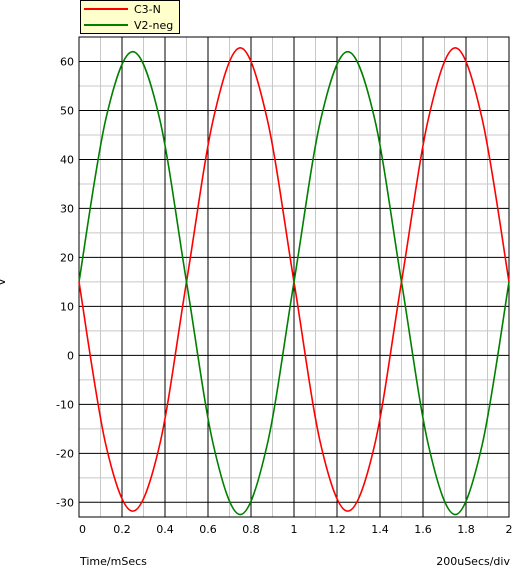  Describe the element at coordinates (165, 529) in the screenshot. I see `x-tick-label: 0.4` at that location.